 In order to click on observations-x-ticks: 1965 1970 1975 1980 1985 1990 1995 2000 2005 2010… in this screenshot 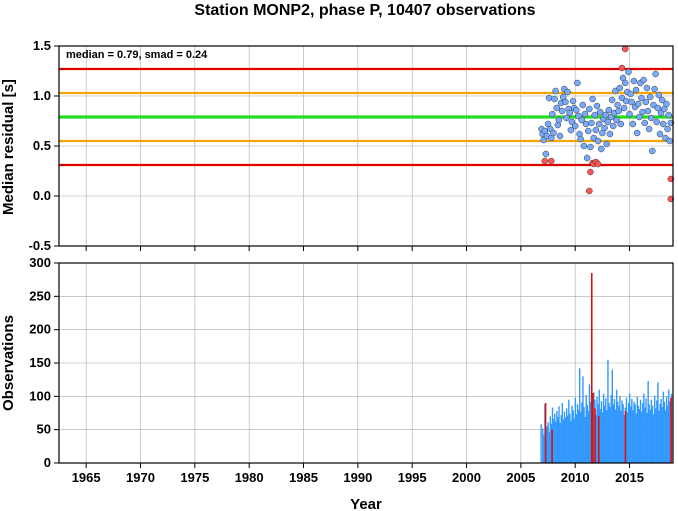, I will do `click(358, 474)`.